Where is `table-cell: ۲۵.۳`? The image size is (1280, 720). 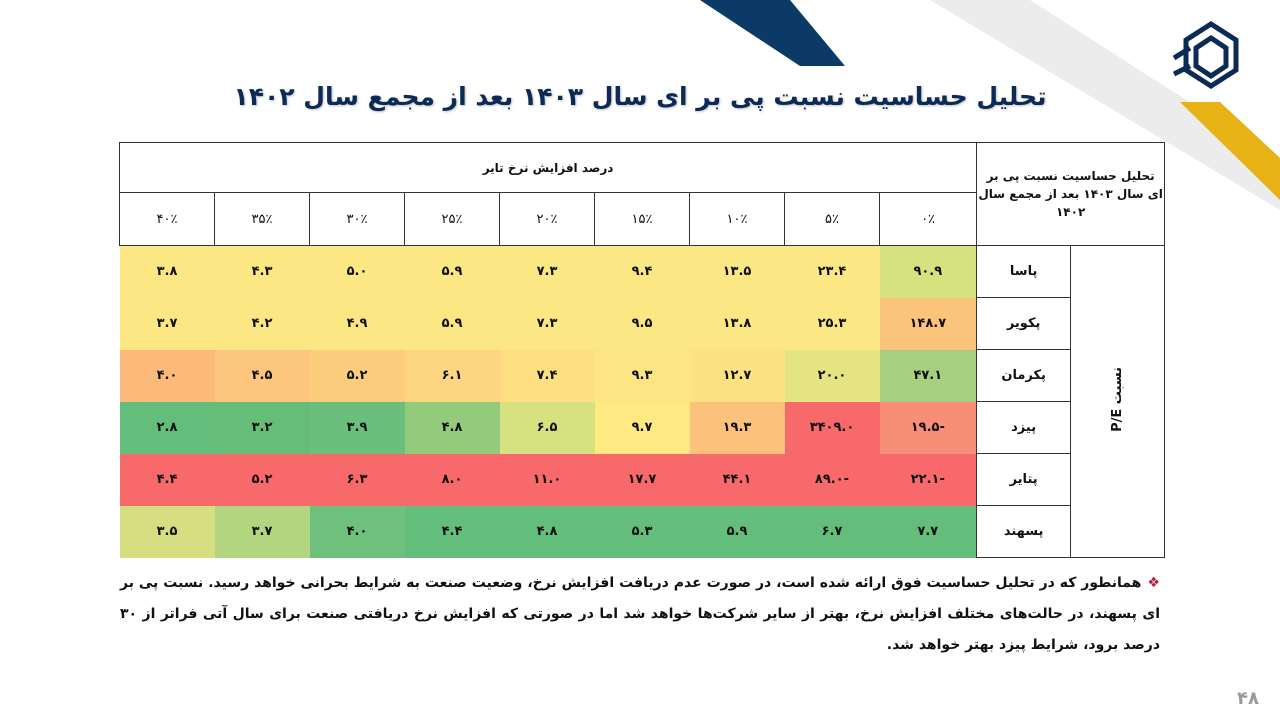 table-cell: ۲۵.۳ is located at coordinates (832, 323).